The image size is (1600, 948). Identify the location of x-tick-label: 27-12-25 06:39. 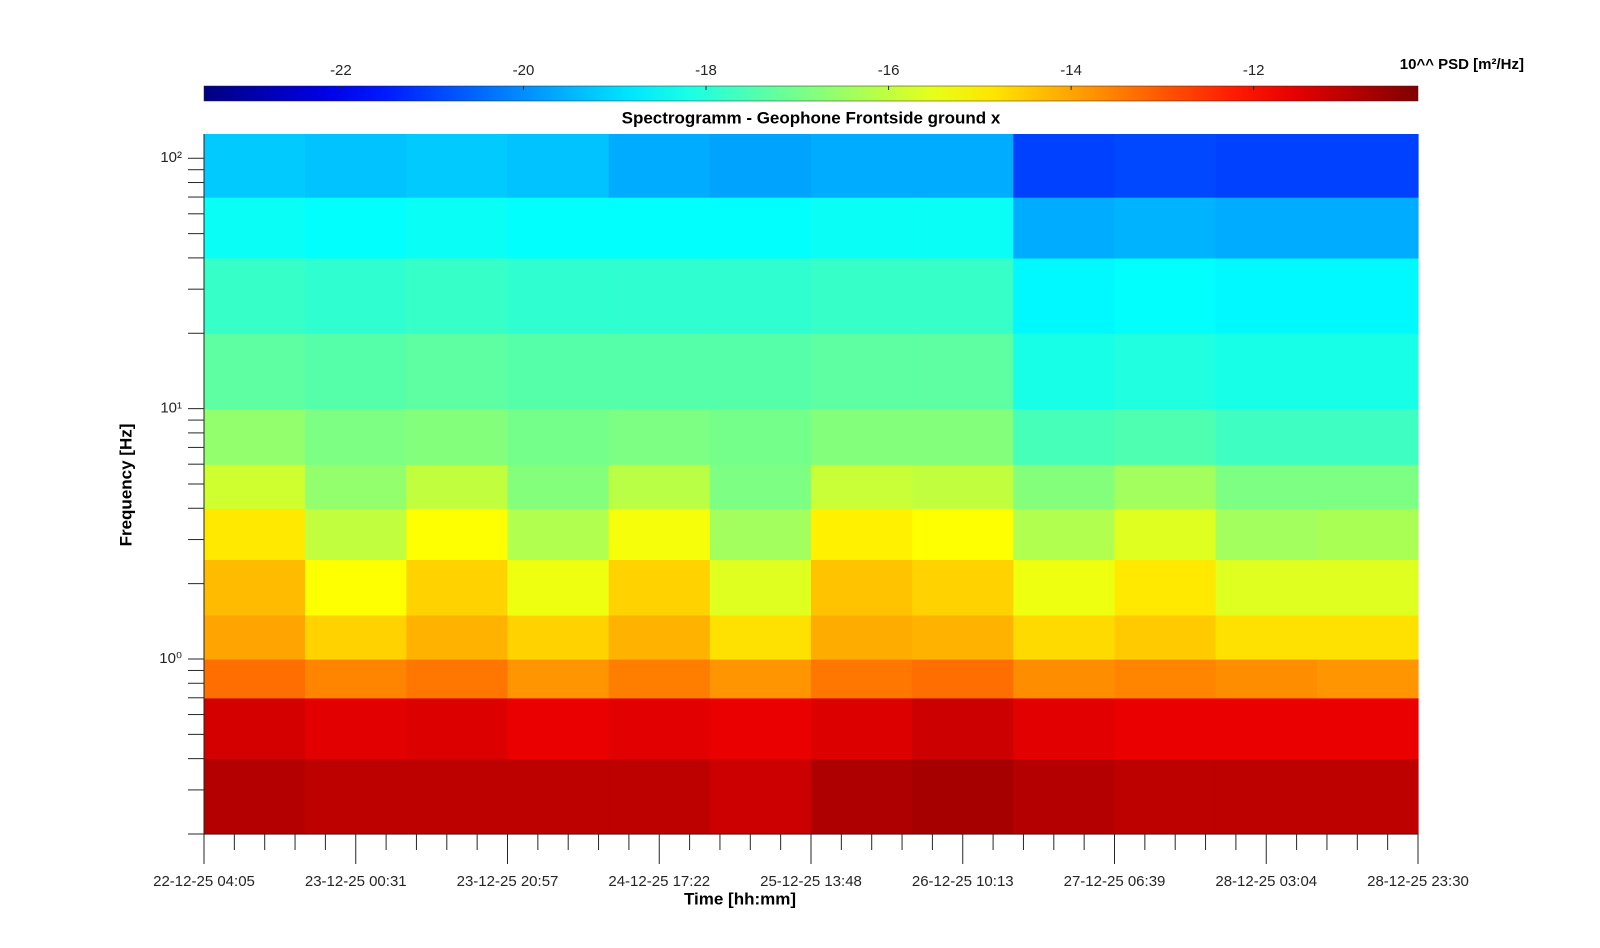
(1115, 881).